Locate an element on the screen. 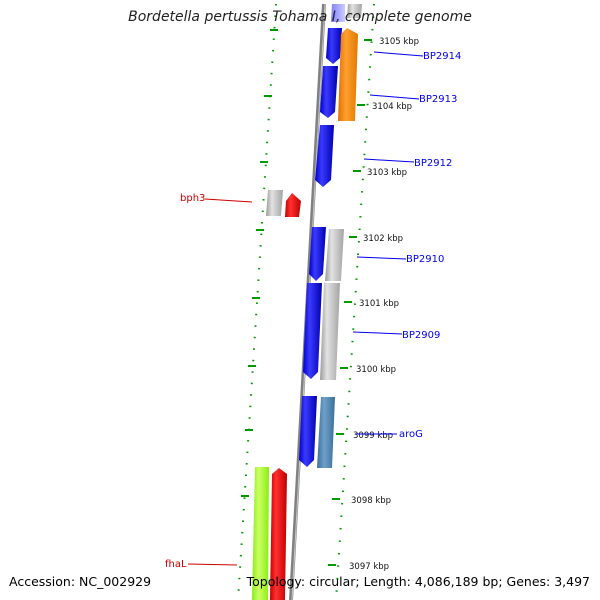  kbp-label-3099: 3099 kbp is located at coordinates (373, 436).